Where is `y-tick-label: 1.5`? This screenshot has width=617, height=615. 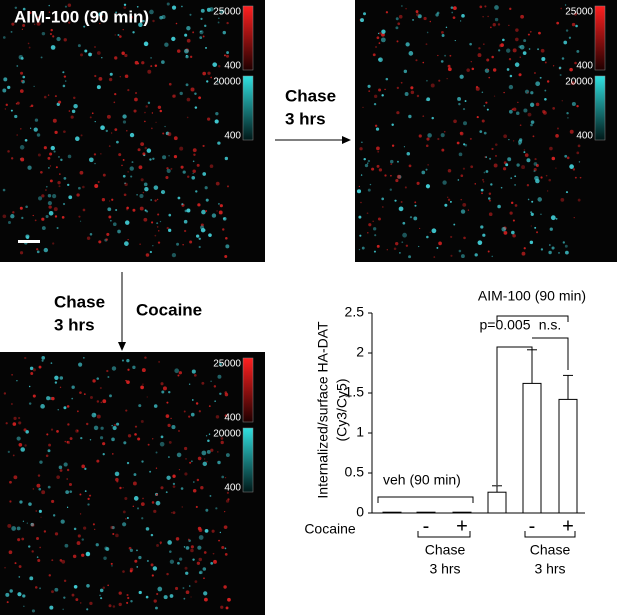
y-tick-label: 1.5 is located at coordinates (355, 392).